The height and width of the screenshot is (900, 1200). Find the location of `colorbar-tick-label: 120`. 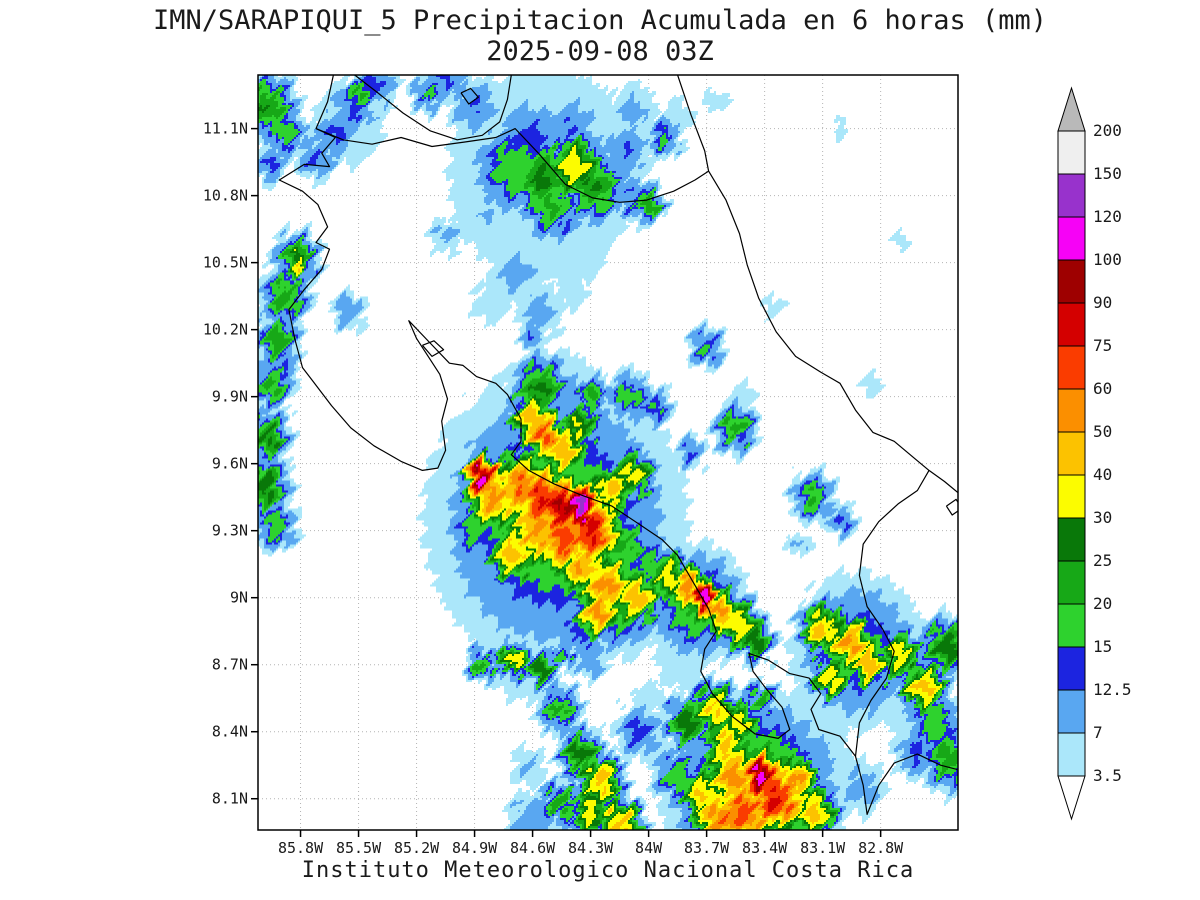

colorbar-tick-label: 120 is located at coordinates (1107, 216).